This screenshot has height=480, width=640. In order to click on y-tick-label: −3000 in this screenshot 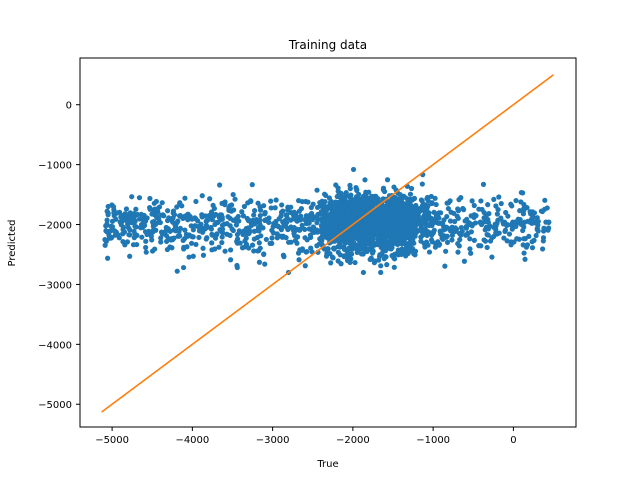, I will do `click(55, 285)`.